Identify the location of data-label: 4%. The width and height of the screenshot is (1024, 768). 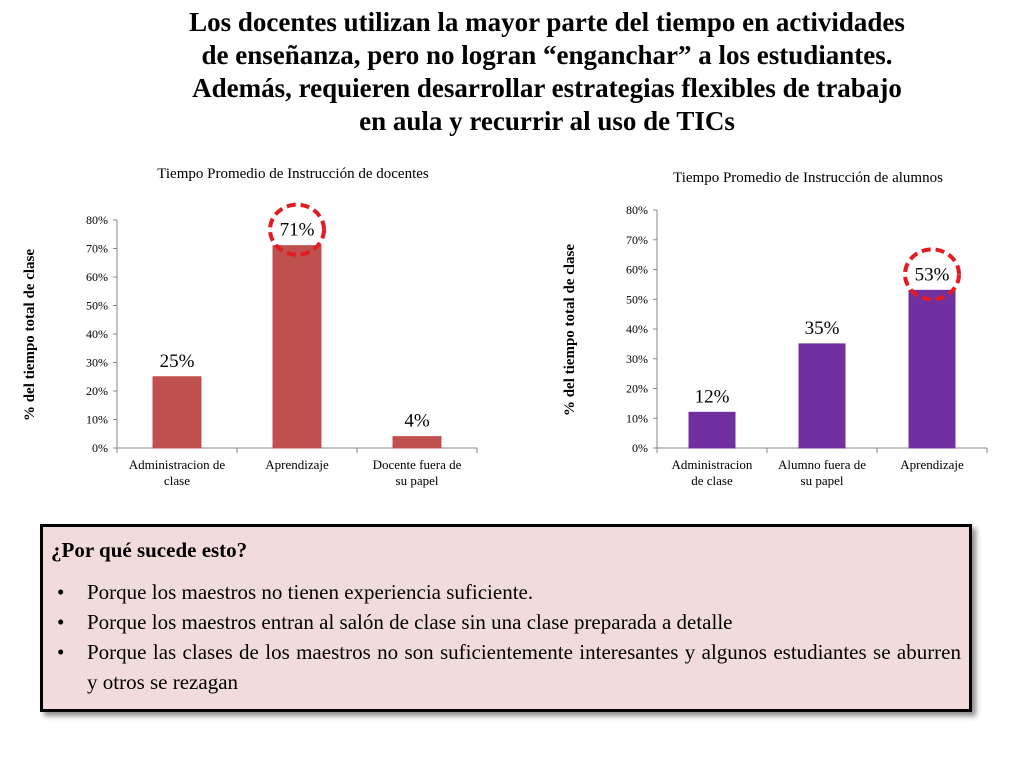
(417, 421).